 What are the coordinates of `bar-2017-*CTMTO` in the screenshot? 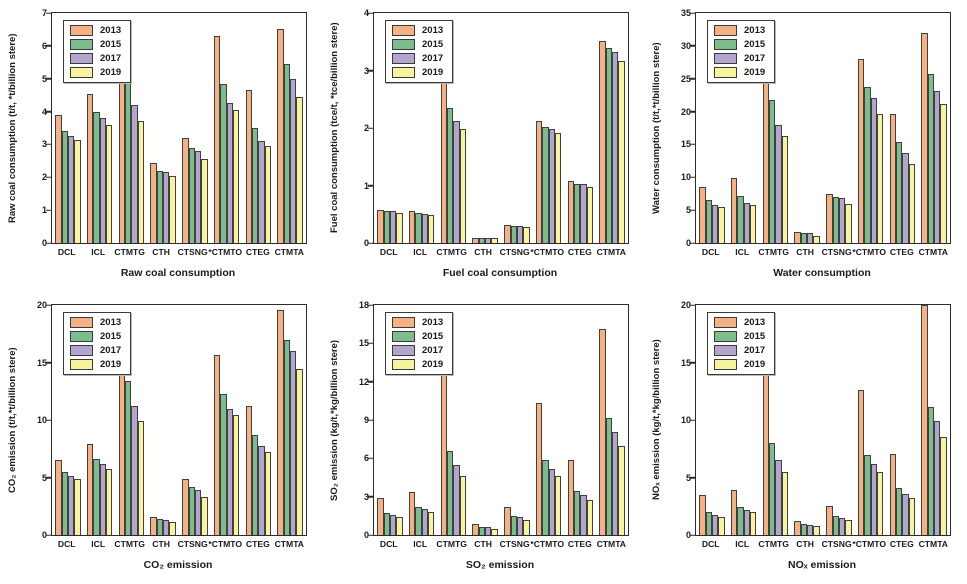 It's located at (229, 173).